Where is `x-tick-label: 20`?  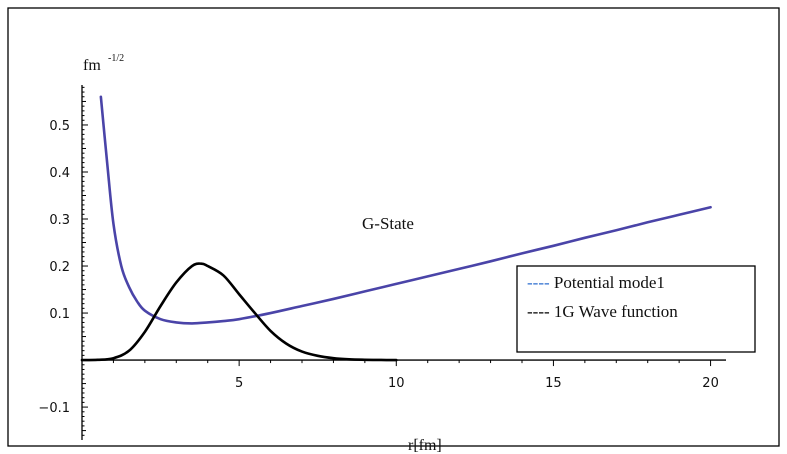 x-tick-label: 20 is located at coordinates (710, 383).